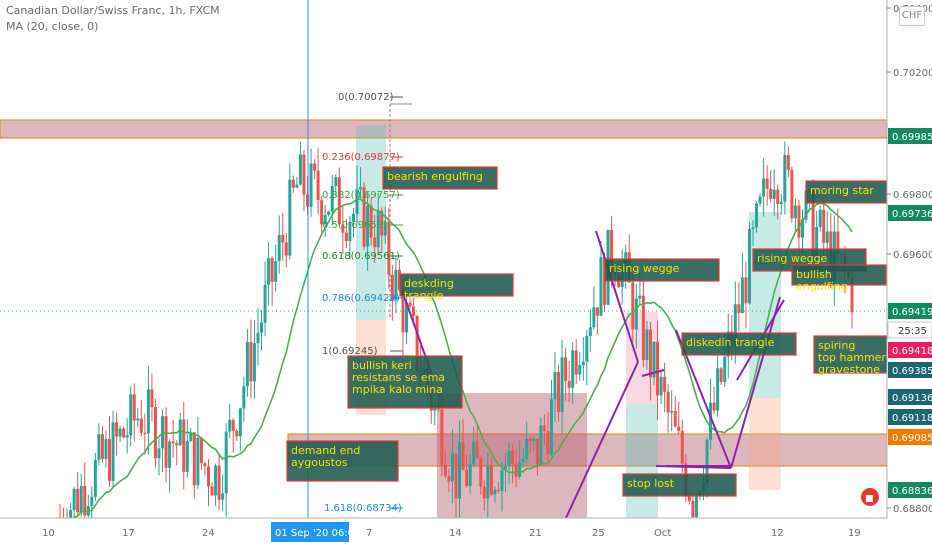 This screenshot has height=554, width=932. What do you see at coordinates (822, 286) in the screenshot?
I see `annotation-label: engulfing` at bounding box center [822, 286].